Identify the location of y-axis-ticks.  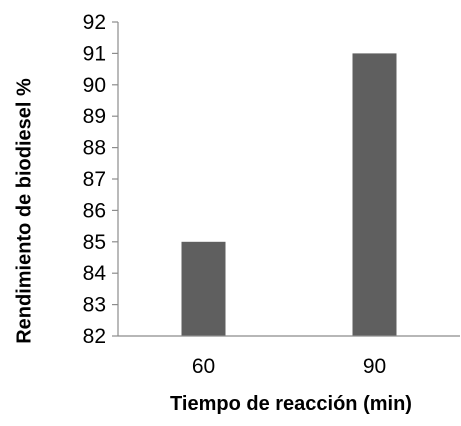
(115, 179).